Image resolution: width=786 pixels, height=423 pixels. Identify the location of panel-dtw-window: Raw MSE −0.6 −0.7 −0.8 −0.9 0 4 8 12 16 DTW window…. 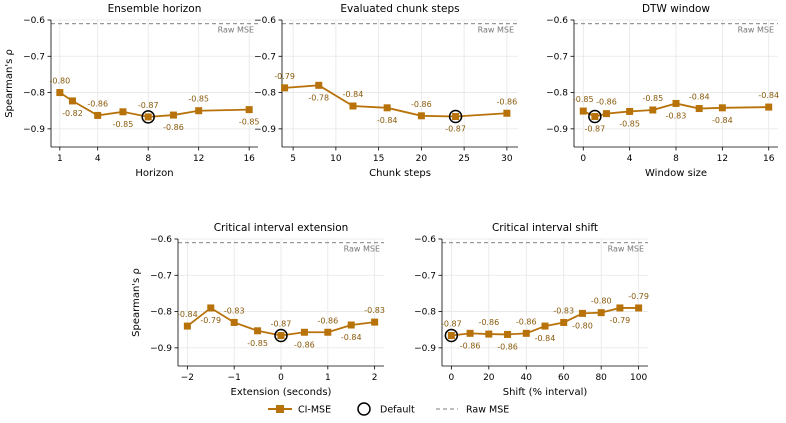
(662, 91).